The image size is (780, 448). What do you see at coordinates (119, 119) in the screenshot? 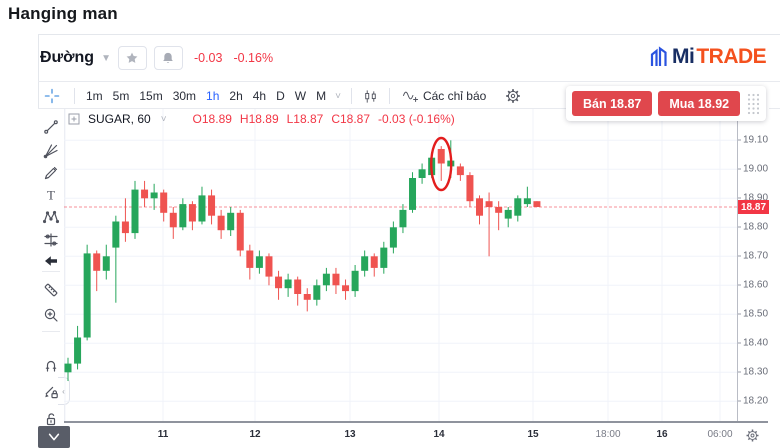
I see `legend-symbol: SUGAR, 60` at bounding box center [119, 119].